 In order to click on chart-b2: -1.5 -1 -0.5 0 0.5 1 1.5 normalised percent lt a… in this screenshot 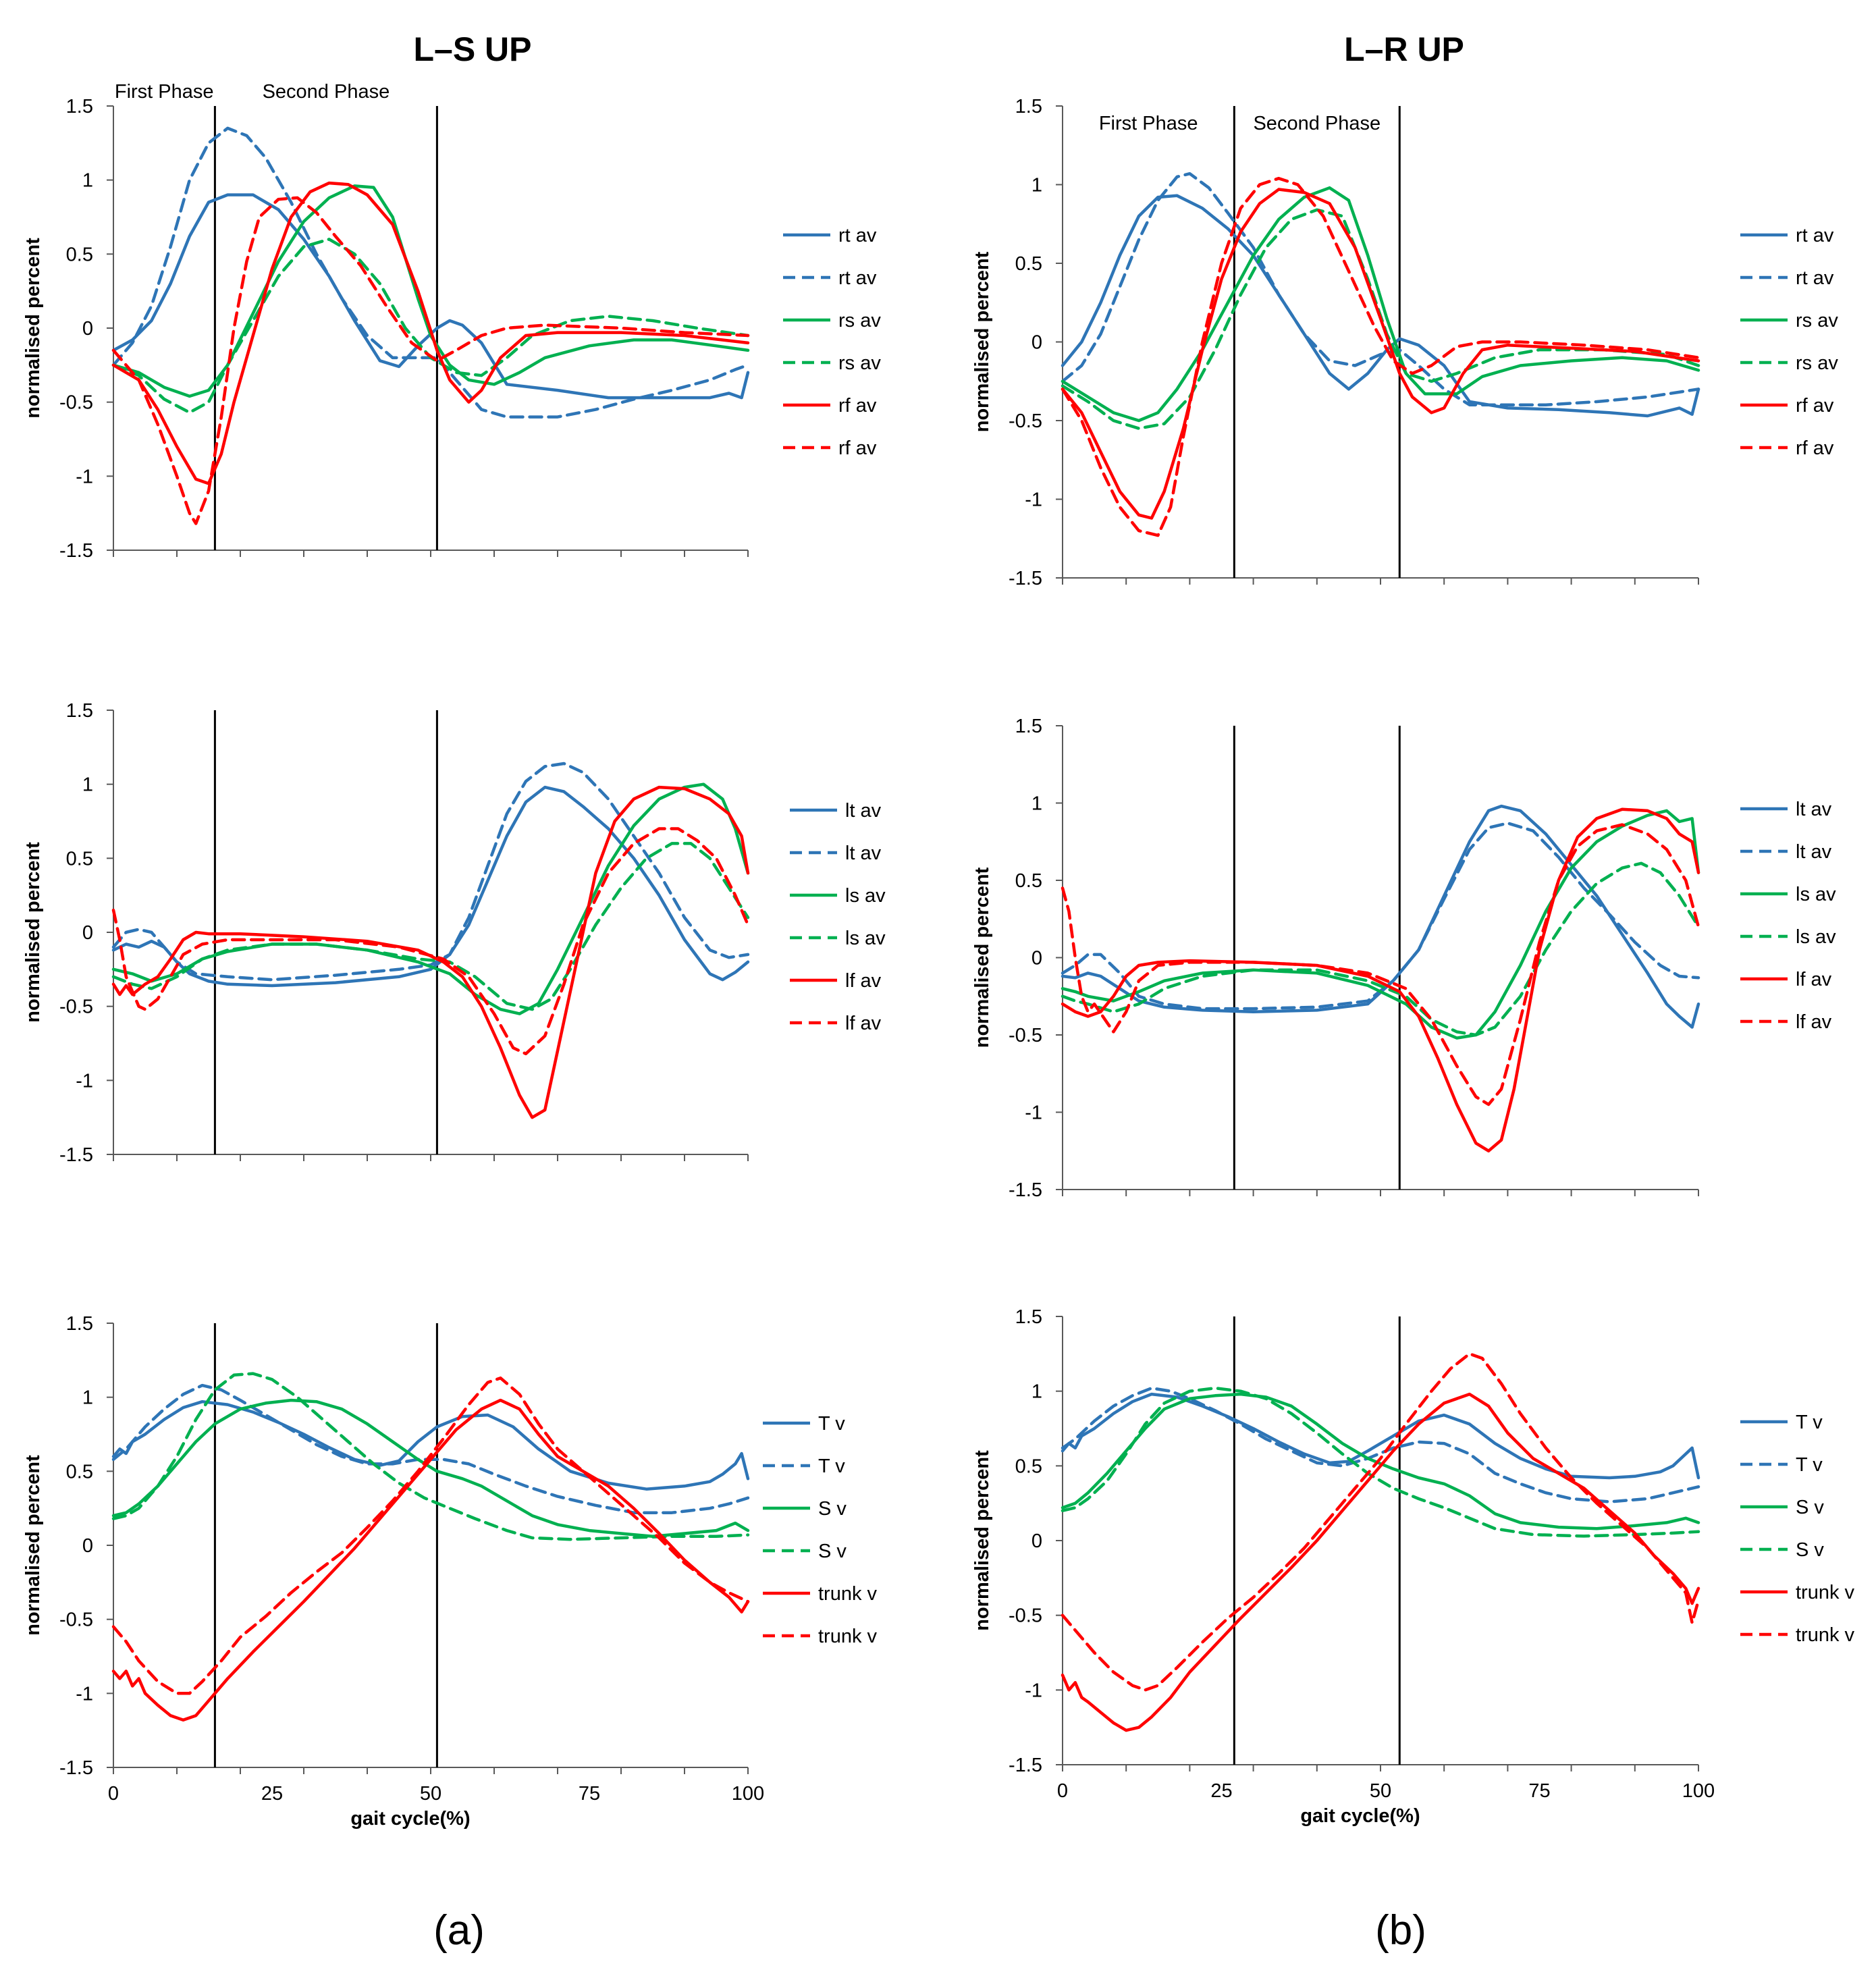, I will do `click(1403, 959)`.